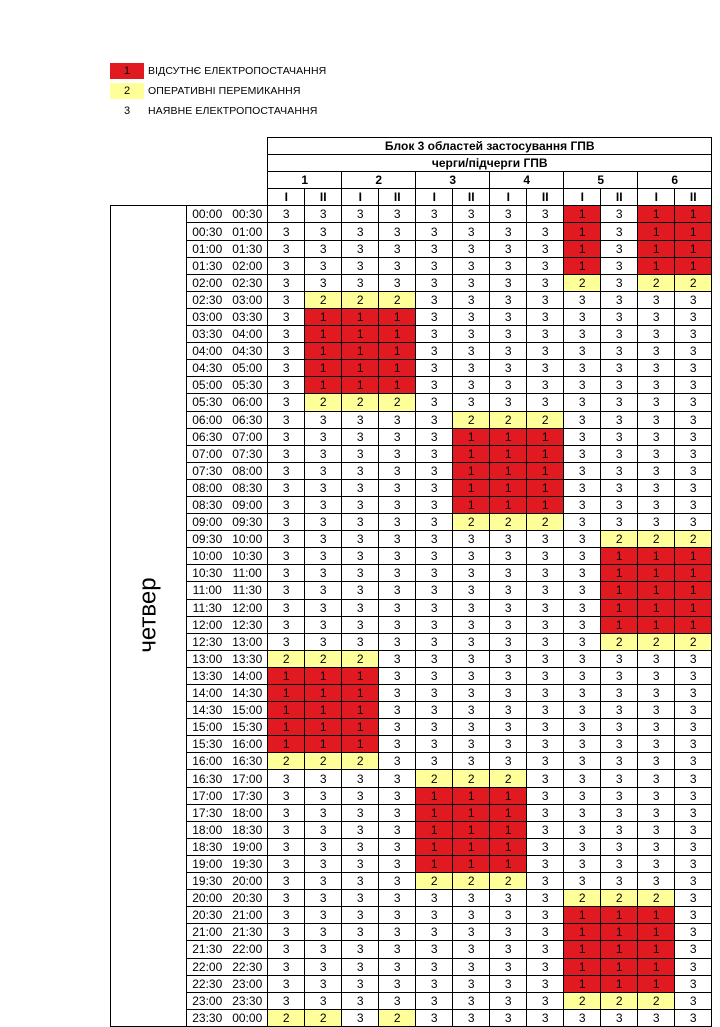  I want to click on time-from: 06:30, so click(207, 436).